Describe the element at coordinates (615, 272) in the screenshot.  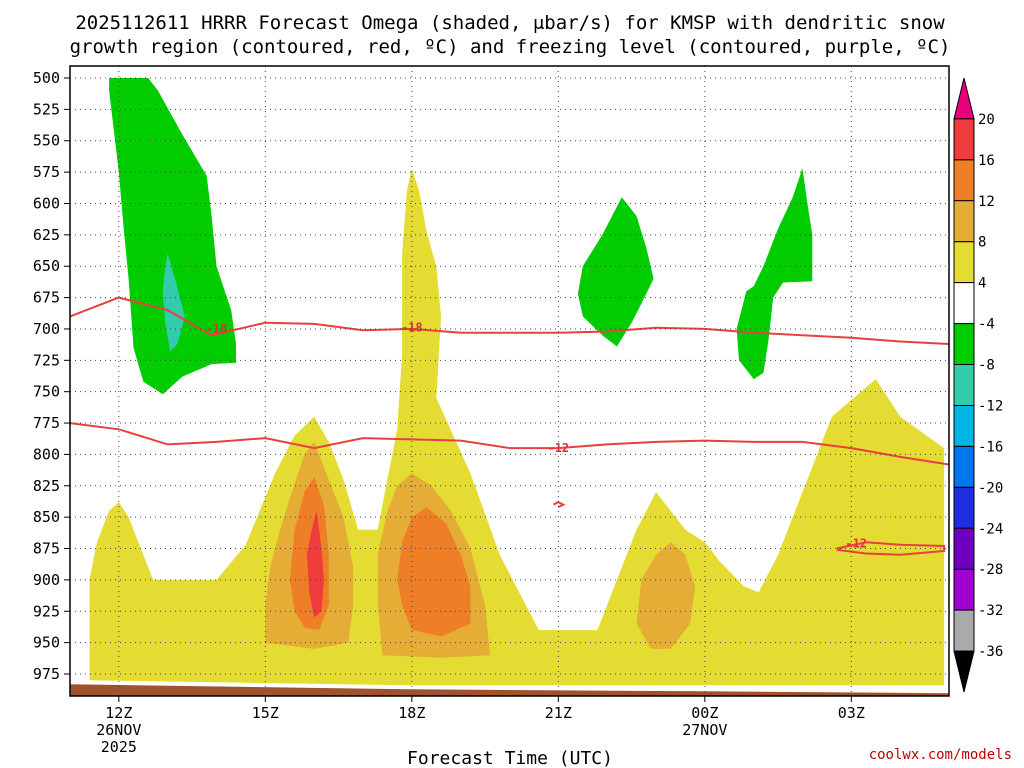
I see `omega-shade-green-blob-middle` at that location.